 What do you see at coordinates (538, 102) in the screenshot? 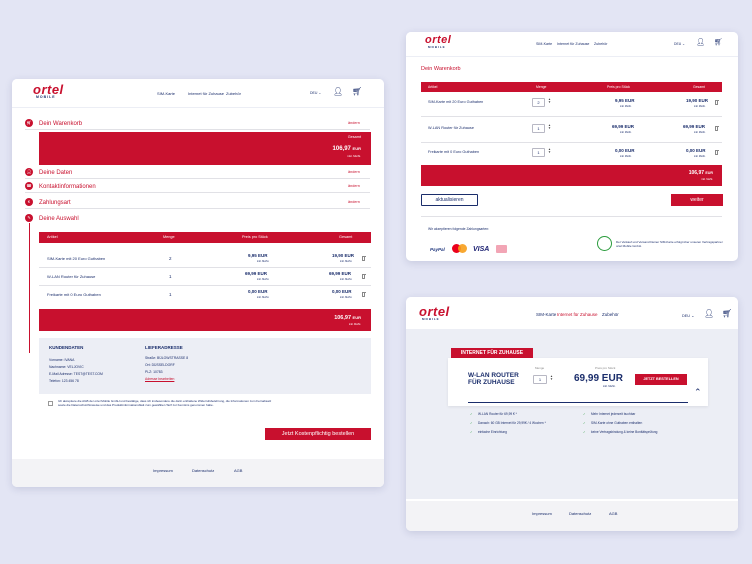
I see `quantity-input: 2` at bounding box center [538, 102].